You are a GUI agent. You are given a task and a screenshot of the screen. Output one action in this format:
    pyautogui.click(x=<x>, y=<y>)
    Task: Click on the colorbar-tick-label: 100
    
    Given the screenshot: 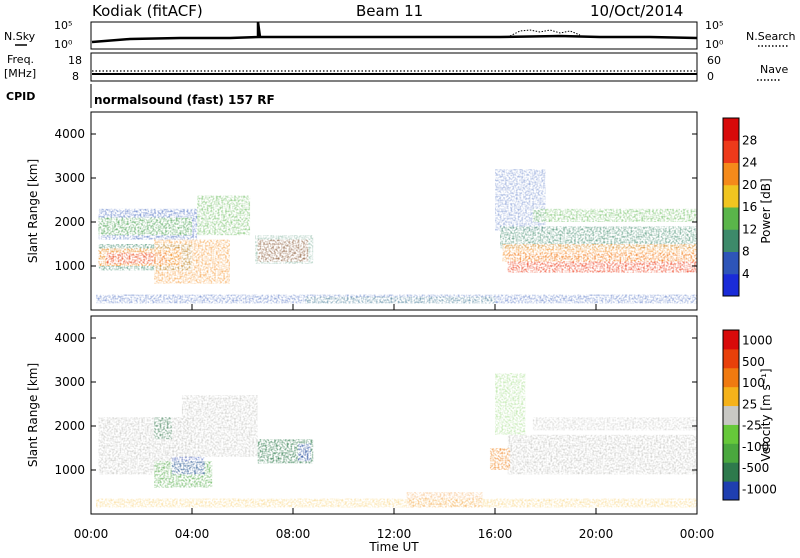 What is the action you would take?
    pyautogui.click(x=753, y=383)
    